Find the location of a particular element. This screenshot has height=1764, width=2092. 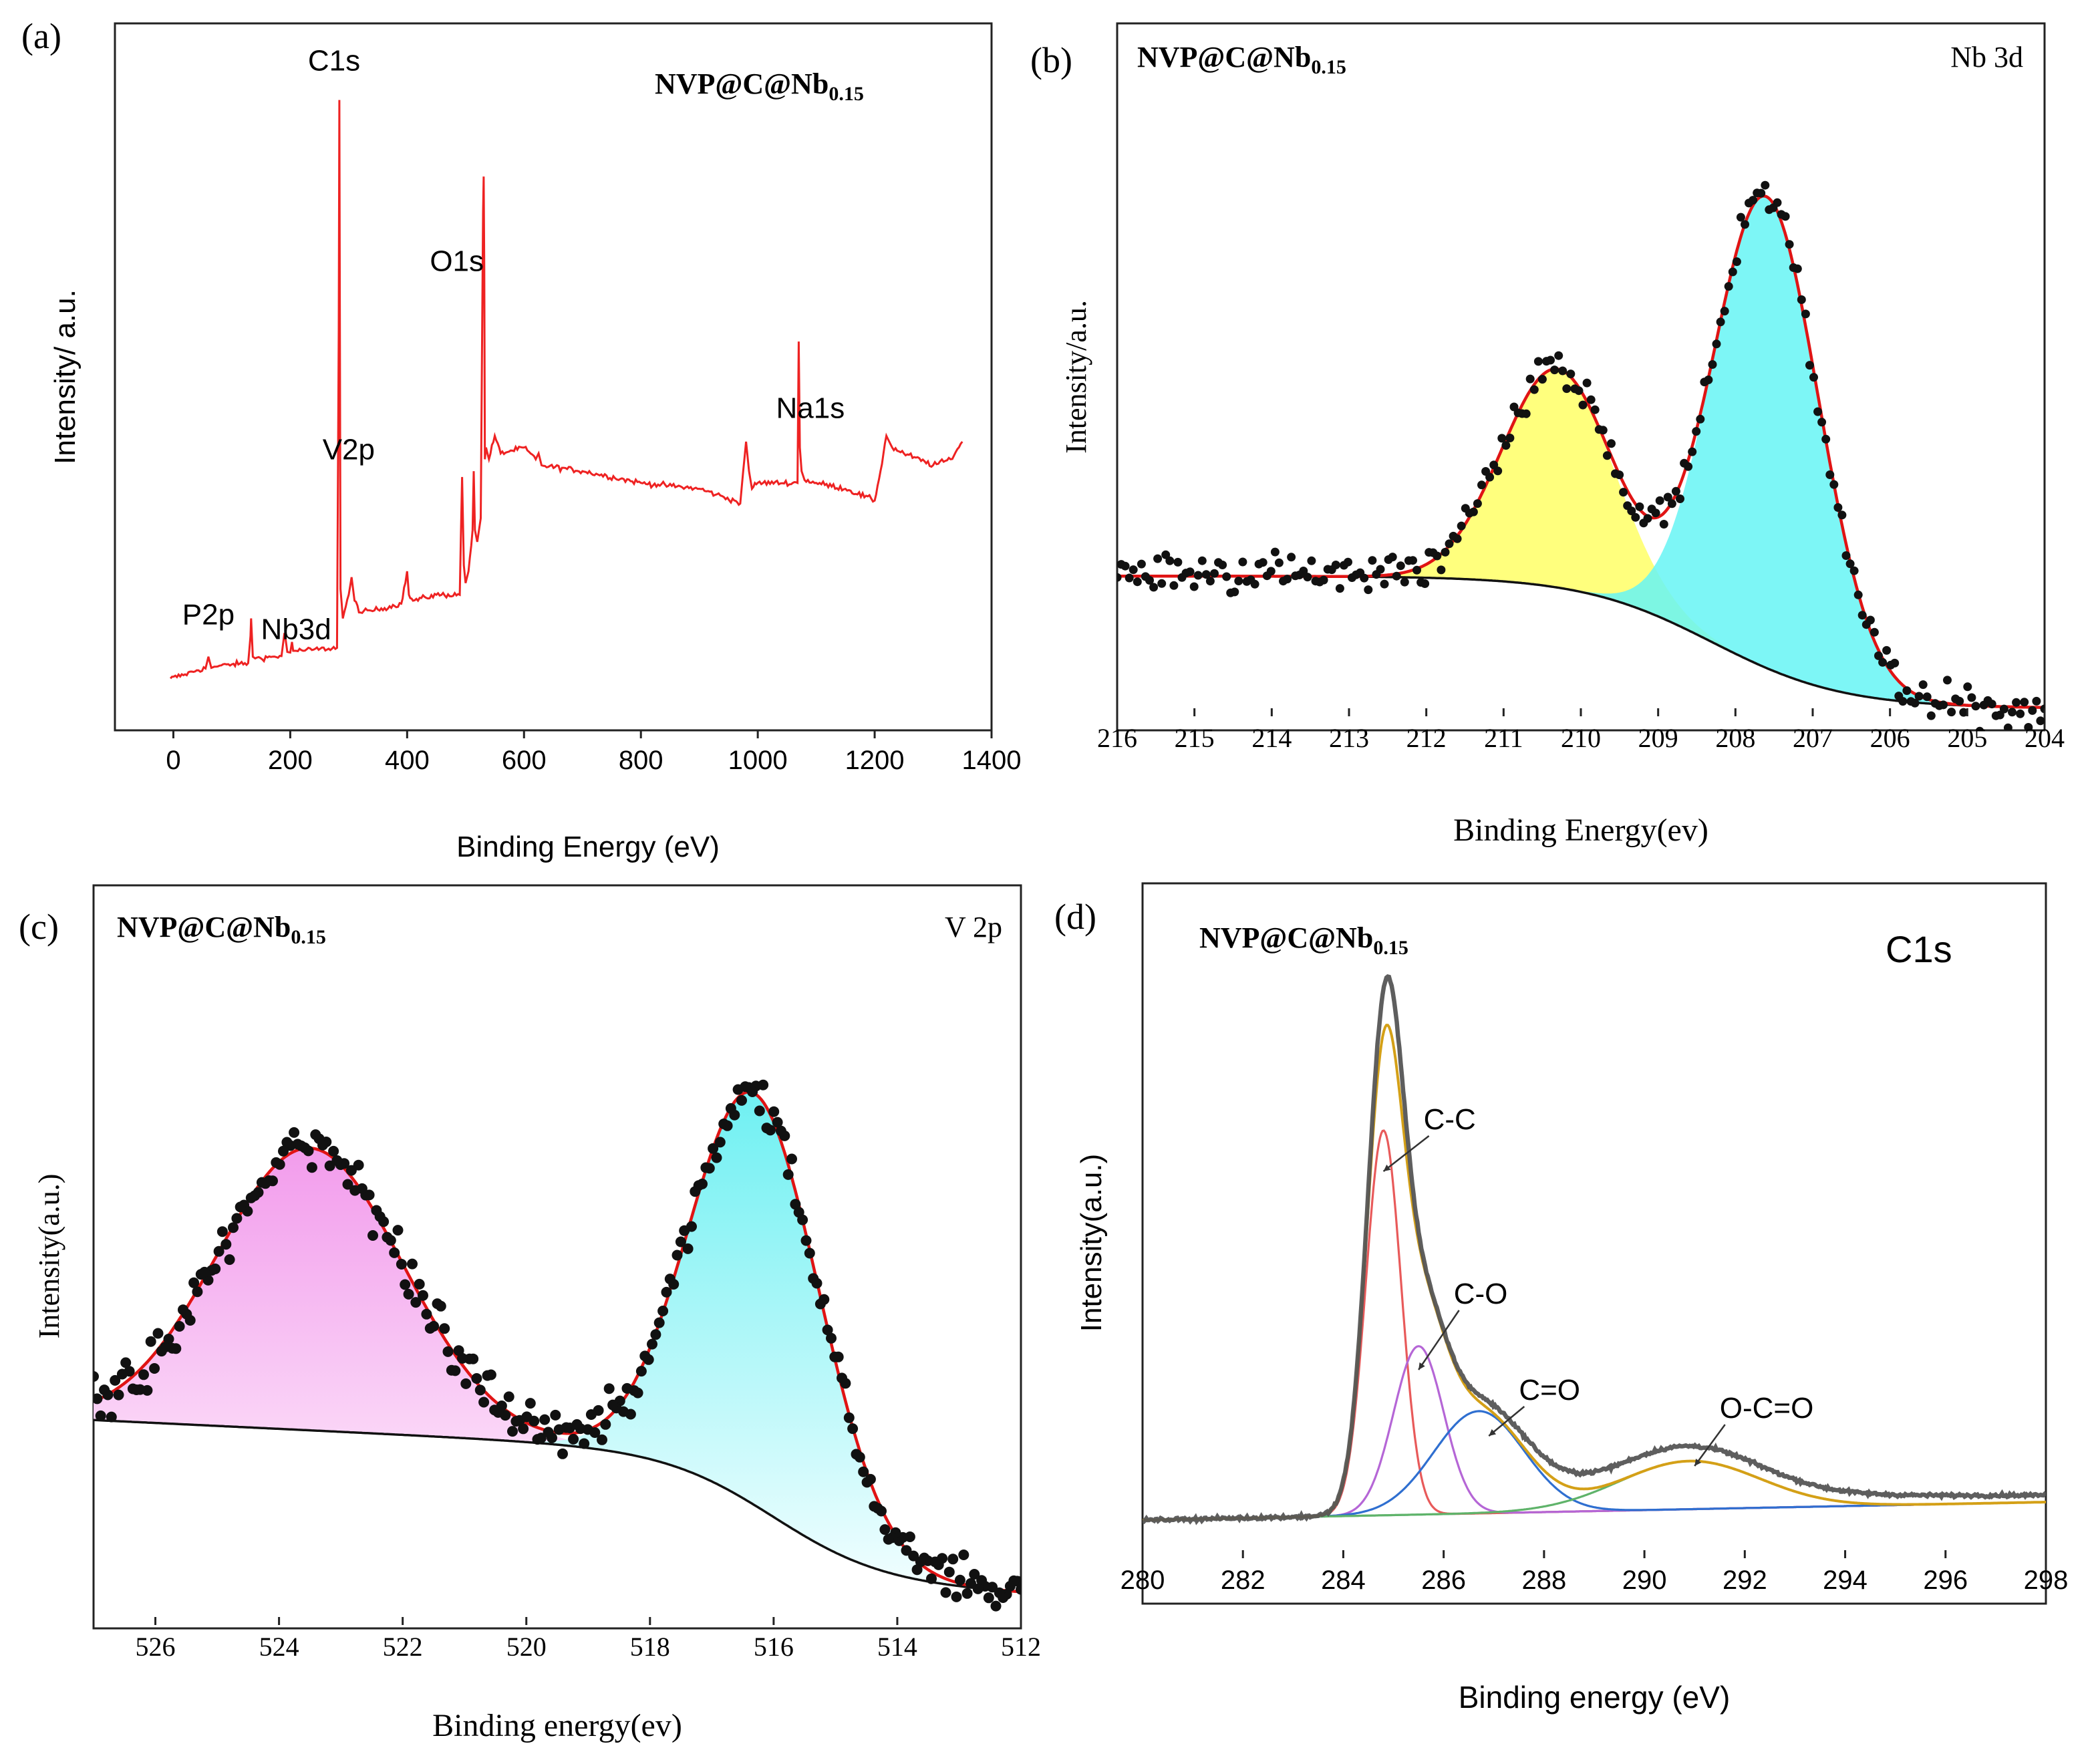

x-tick-label: 526 is located at coordinates (156, 1647).